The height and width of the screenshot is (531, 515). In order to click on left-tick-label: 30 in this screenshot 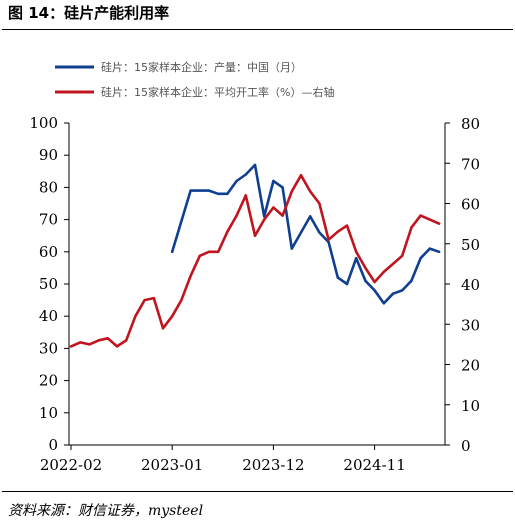, I will do `click(48, 348)`.